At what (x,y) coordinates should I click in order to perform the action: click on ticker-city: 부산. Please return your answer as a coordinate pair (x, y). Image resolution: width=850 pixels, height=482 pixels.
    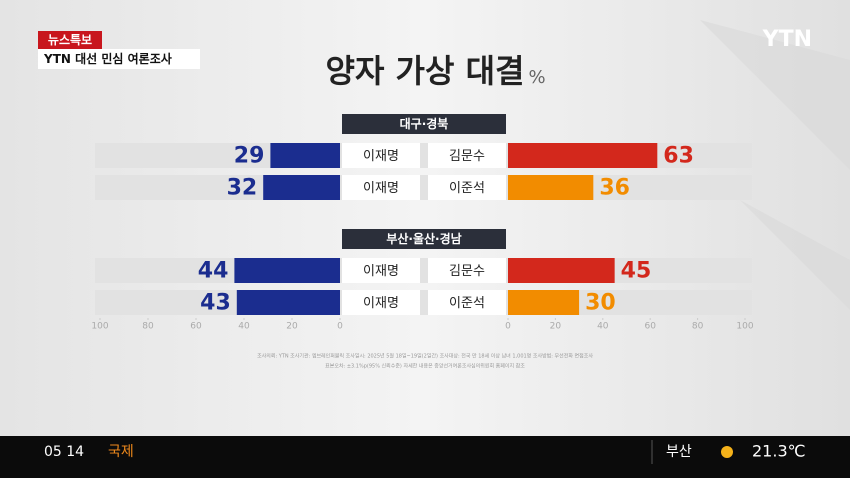
    Looking at the image, I should click on (679, 452).